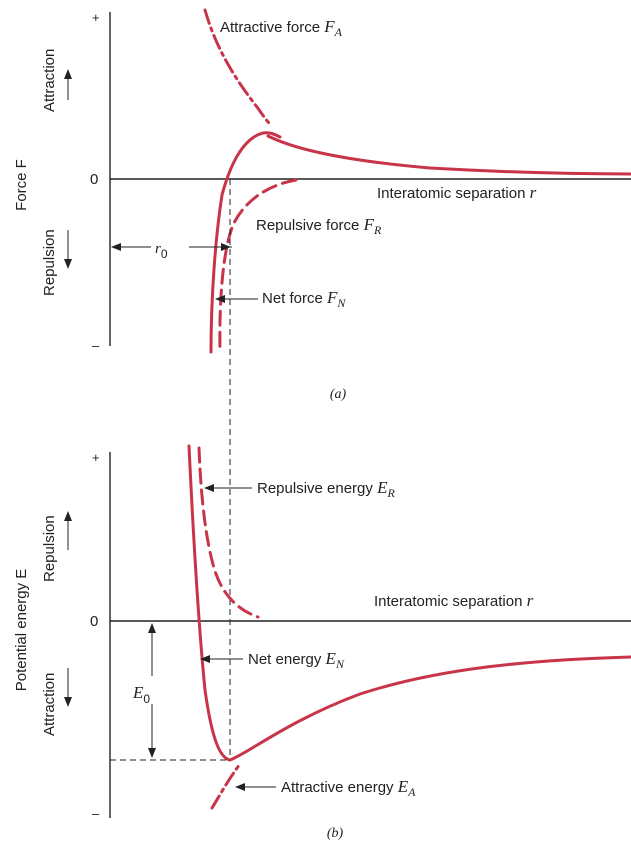 The image size is (631, 848). Describe the element at coordinates (228, 532) in the screenshot. I see `repulsive-energy-curve` at that location.